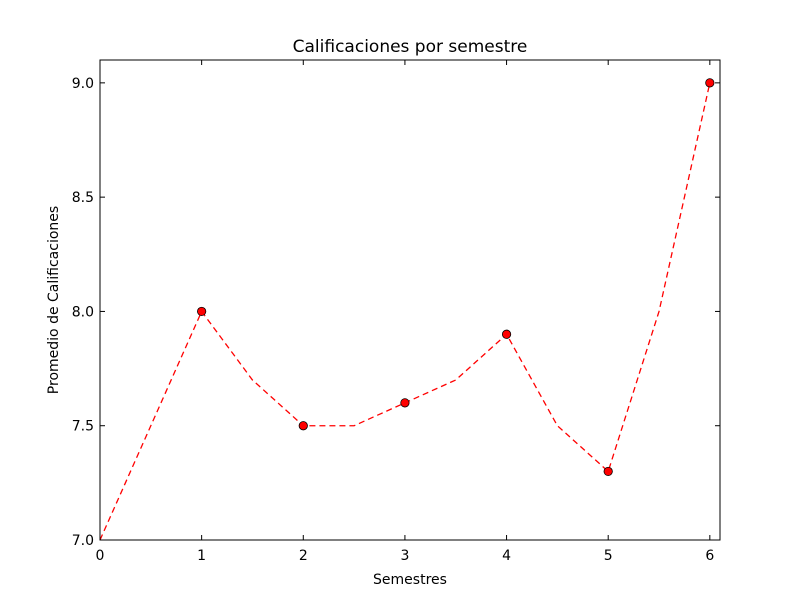 Image resolution: width=800 pixels, height=600 pixels. Describe the element at coordinates (83, 198) in the screenshot. I see `y-tick-label: 8.5` at that location.